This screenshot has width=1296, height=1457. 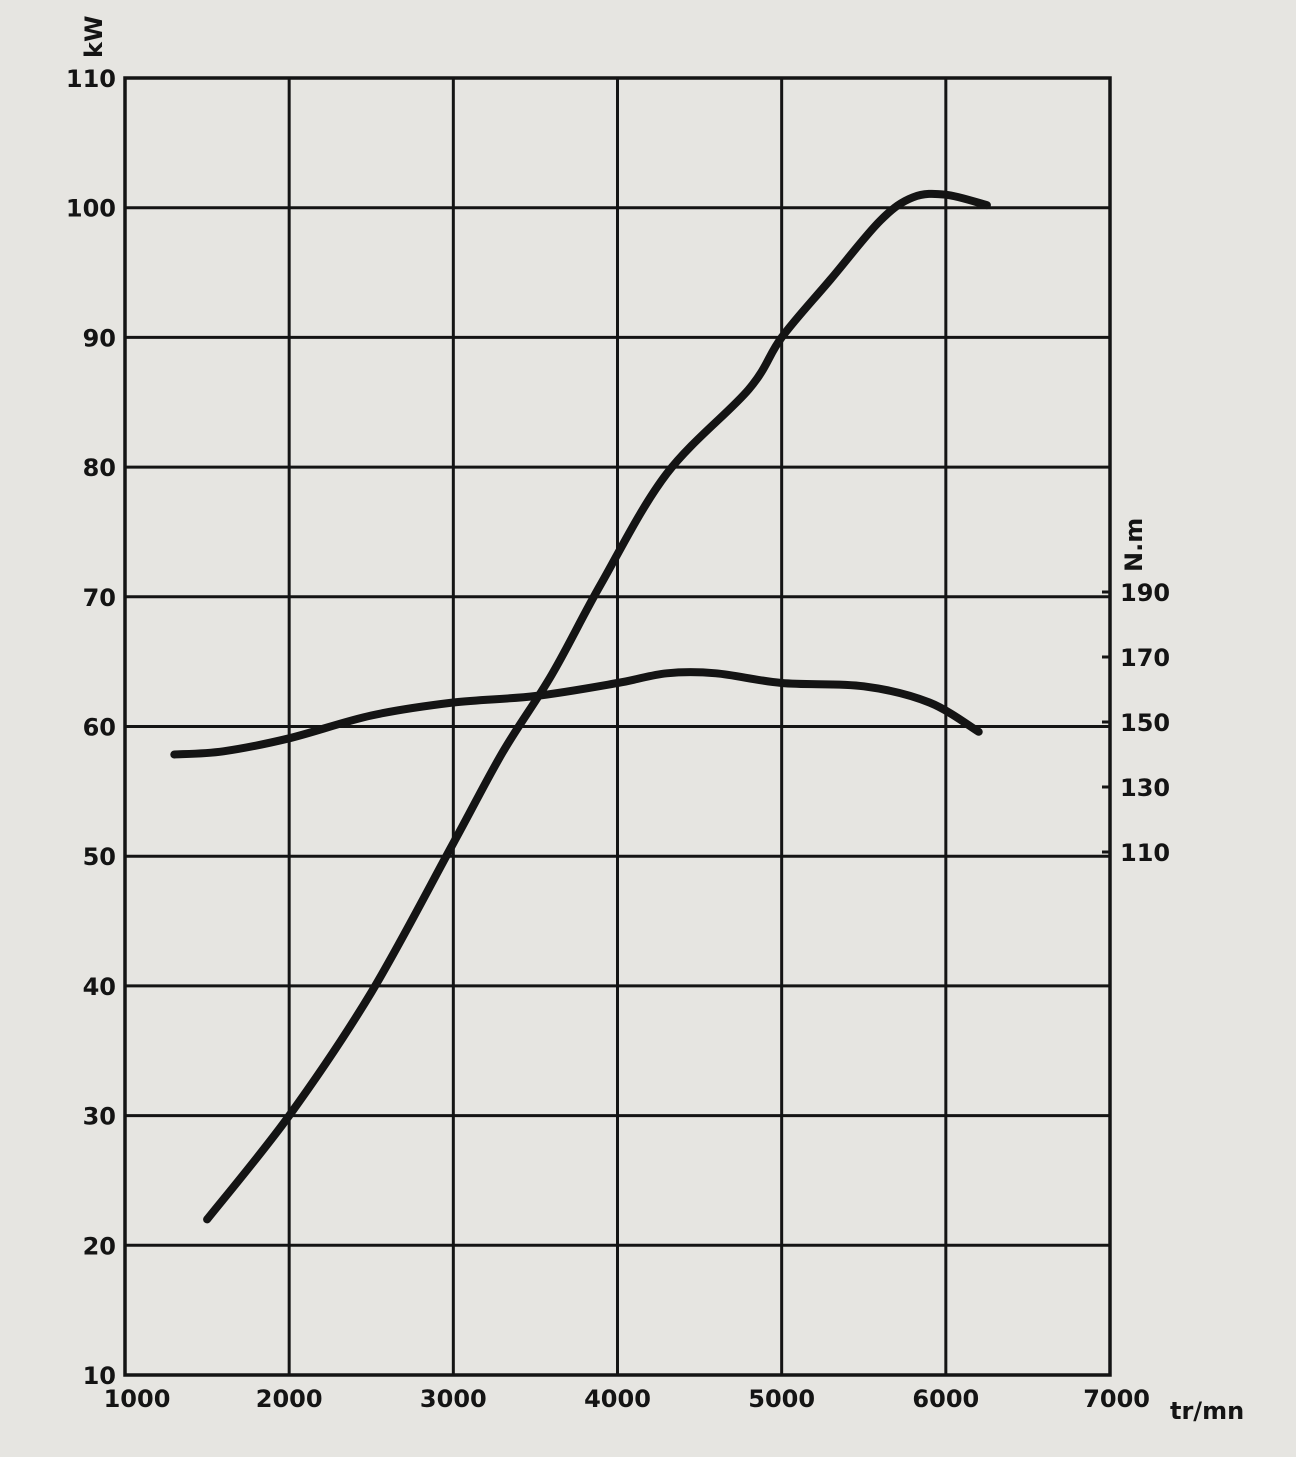 What do you see at coordinates (94, 37) in the screenshot?
I see `y-axis-label-kw: kW` at bounding box center [94, 37].